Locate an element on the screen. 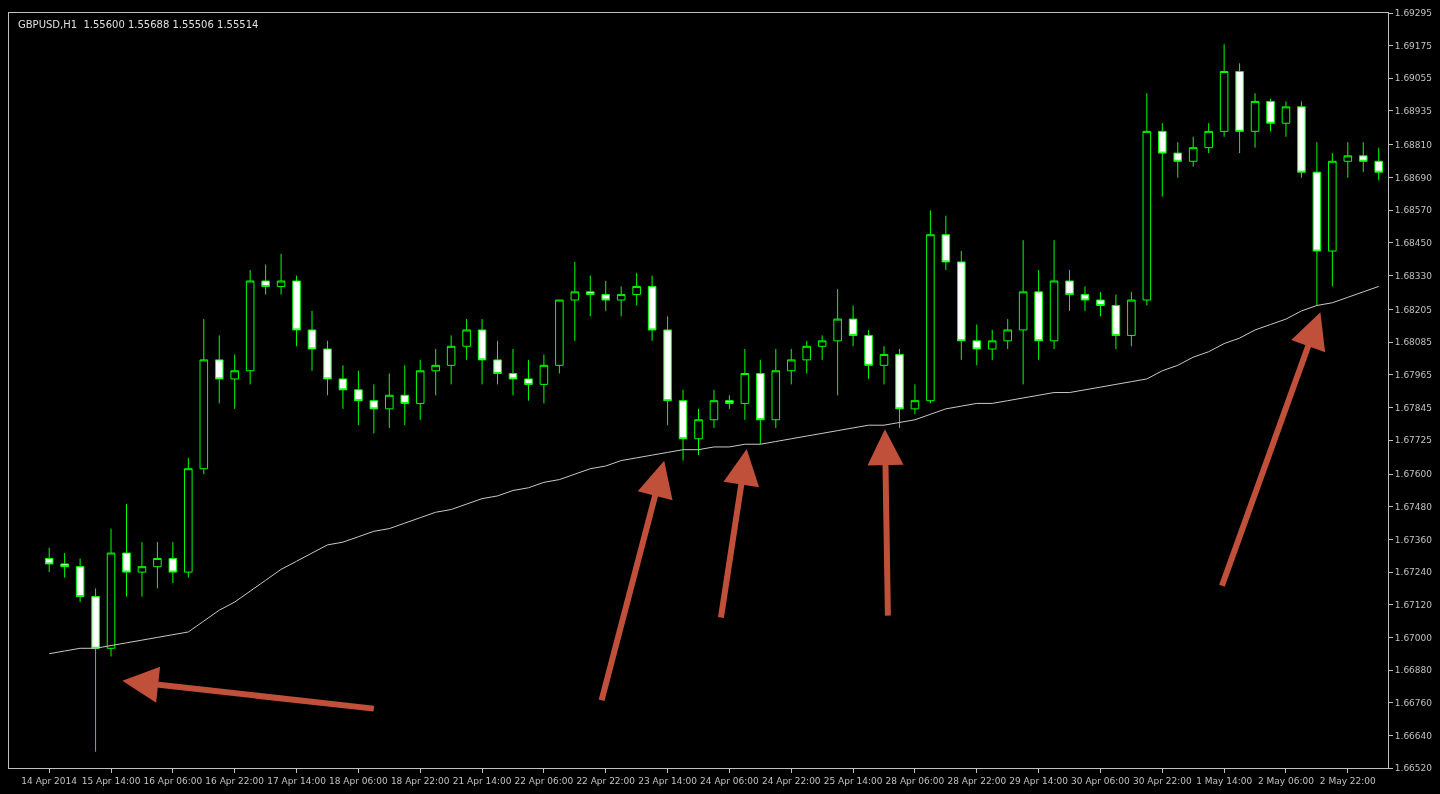 The width and height of the screenshot is (1440, 794). x-tick-label: 14 Apr 2014 is located at coordinates (49, 780).